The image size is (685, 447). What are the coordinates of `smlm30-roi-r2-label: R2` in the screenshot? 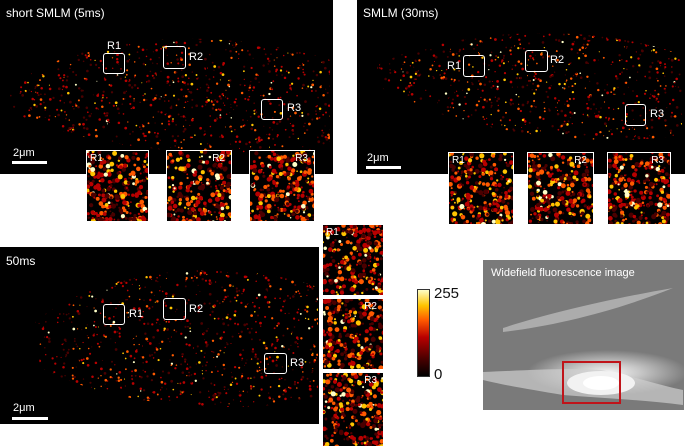 It's located at (557, 60).